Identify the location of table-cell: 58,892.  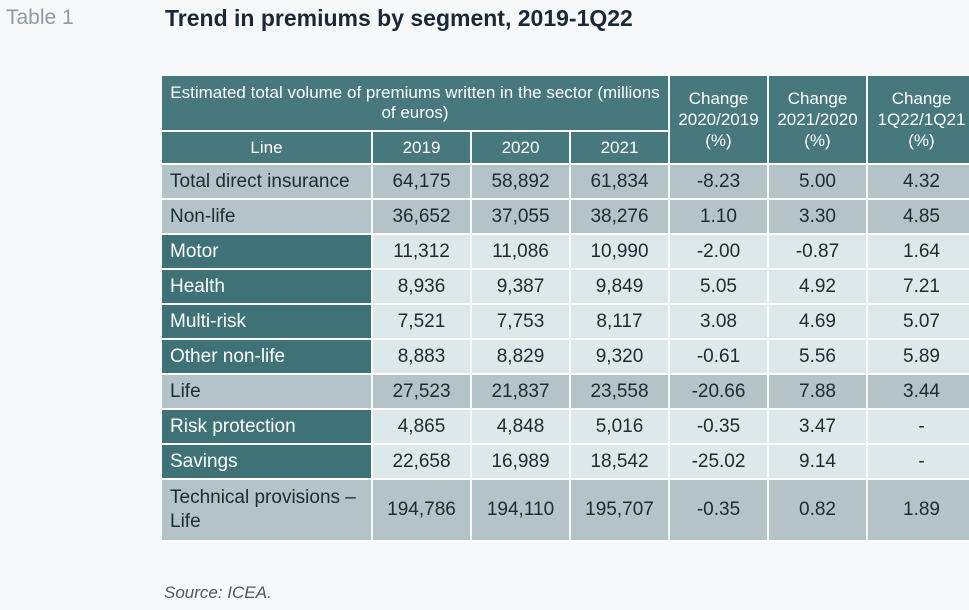
(520, 182).